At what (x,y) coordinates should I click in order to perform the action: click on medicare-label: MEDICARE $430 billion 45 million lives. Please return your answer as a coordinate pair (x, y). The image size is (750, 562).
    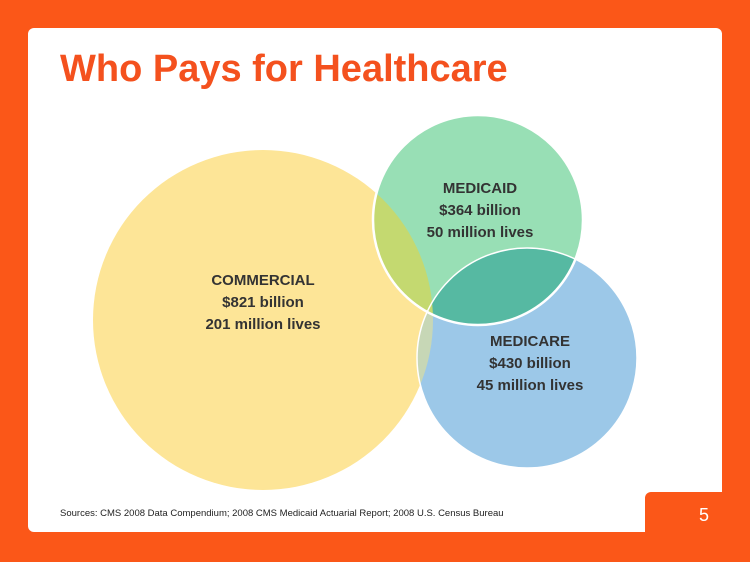
    Looking at the image, I should click on (530, 364).